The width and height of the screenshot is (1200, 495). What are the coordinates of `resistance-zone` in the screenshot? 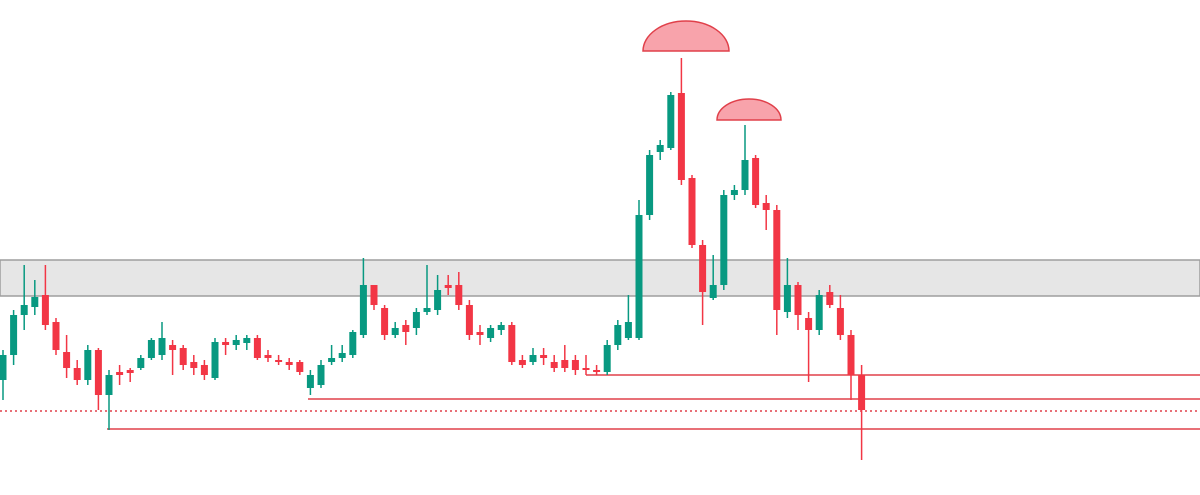 It's located at (600, 278).